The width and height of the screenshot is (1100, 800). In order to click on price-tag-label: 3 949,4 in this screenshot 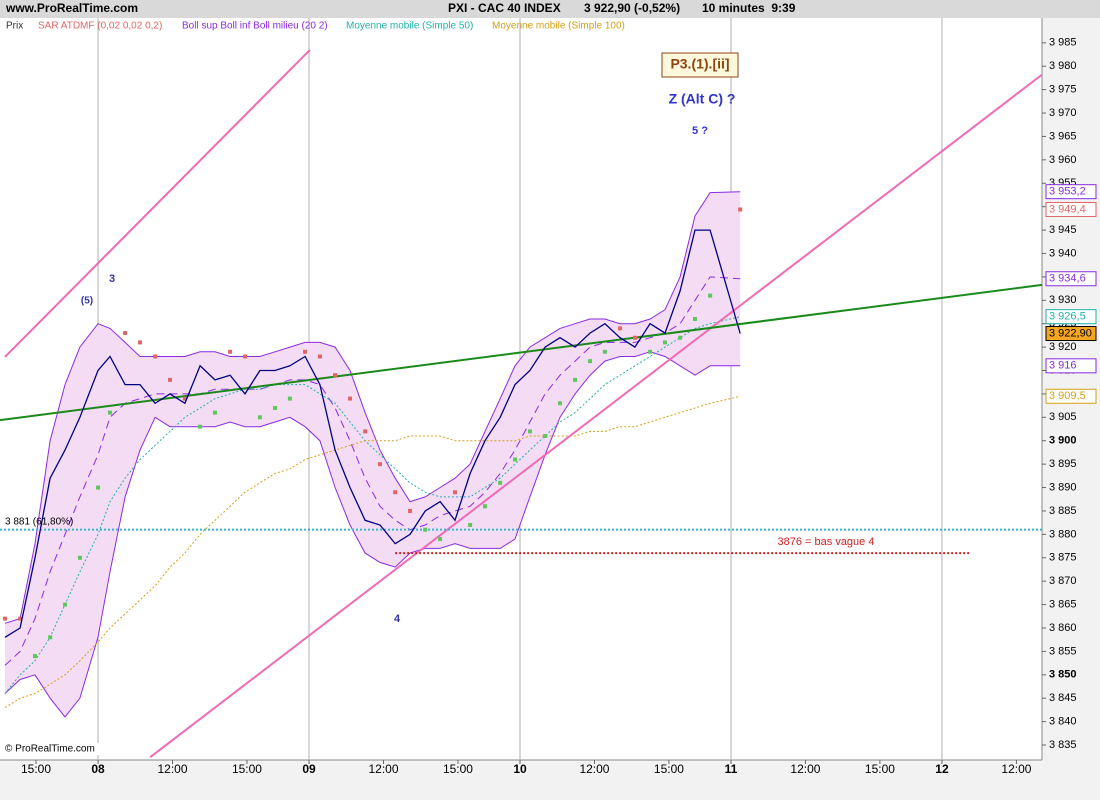, I will do `click(1067, 209)`.